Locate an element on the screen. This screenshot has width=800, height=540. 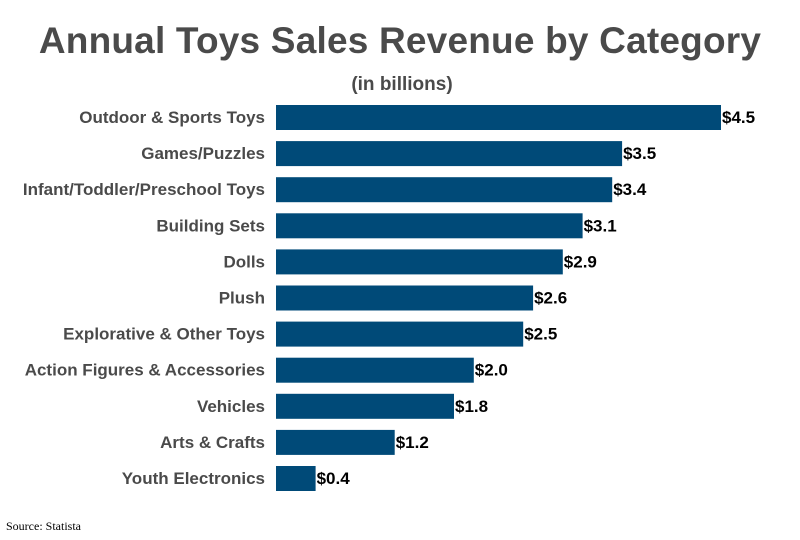
value-label: $3.5 is located at coordinates (639, 153).